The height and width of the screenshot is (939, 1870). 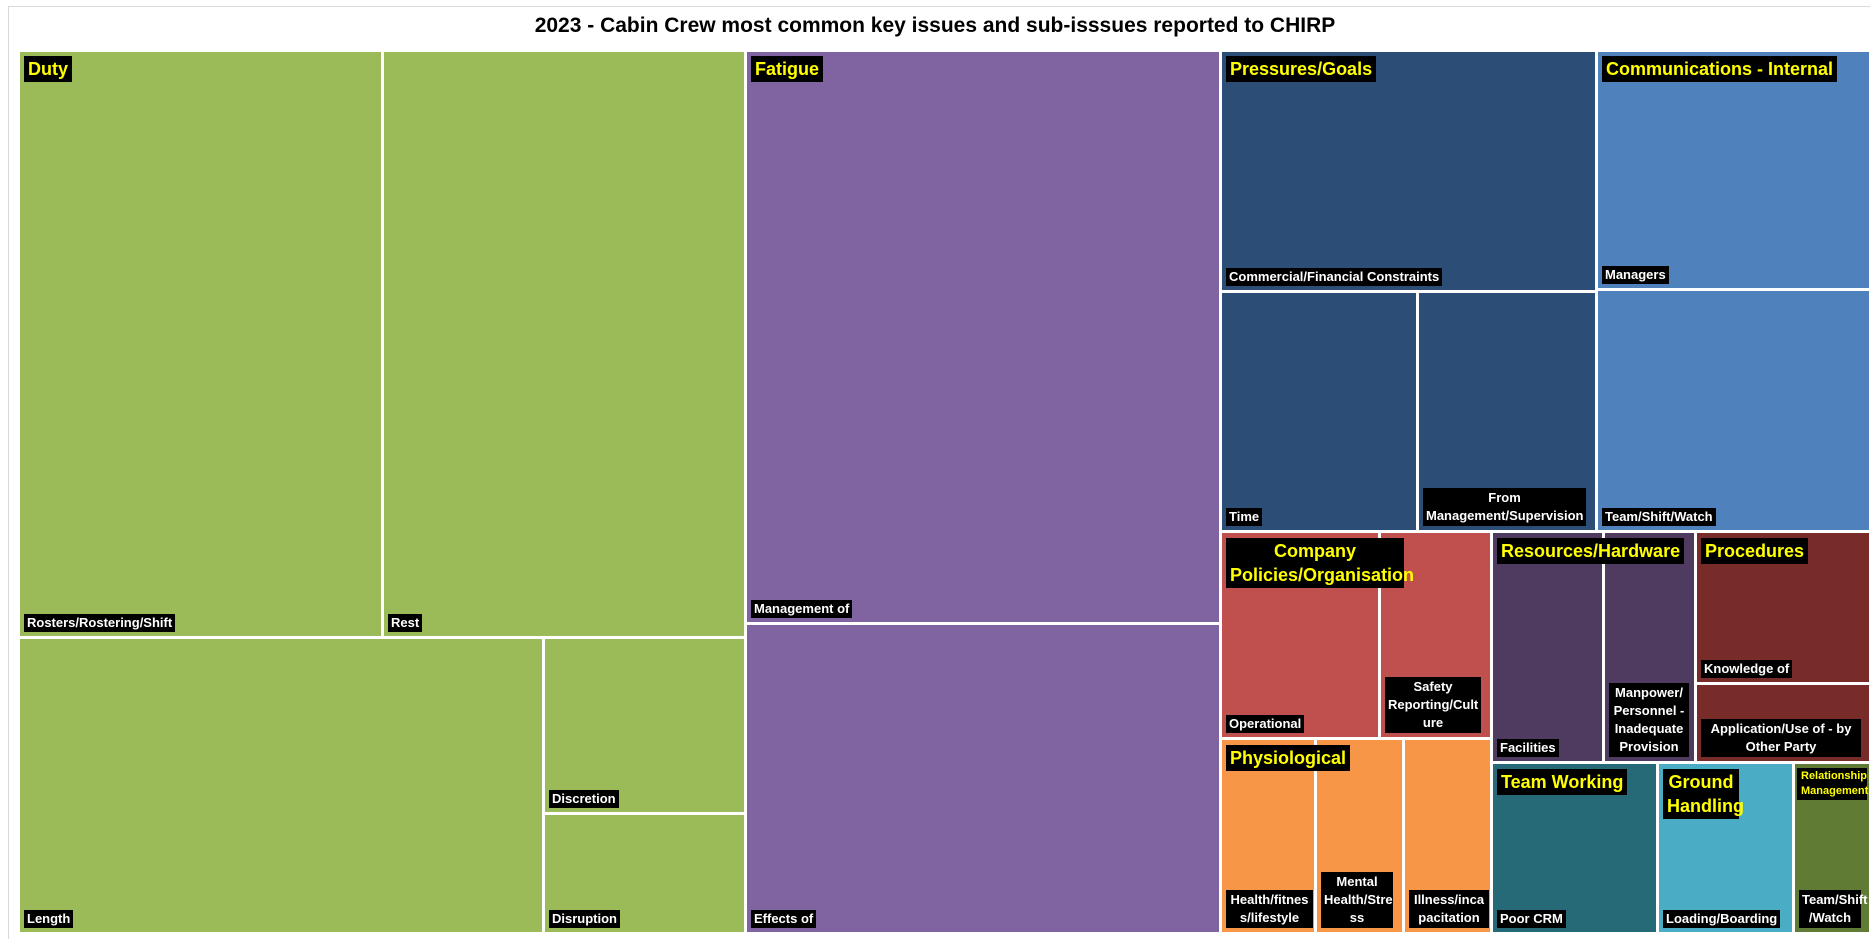 I want to click on subissue-label: From Management/Supervision, so click(x=1504, y=507).